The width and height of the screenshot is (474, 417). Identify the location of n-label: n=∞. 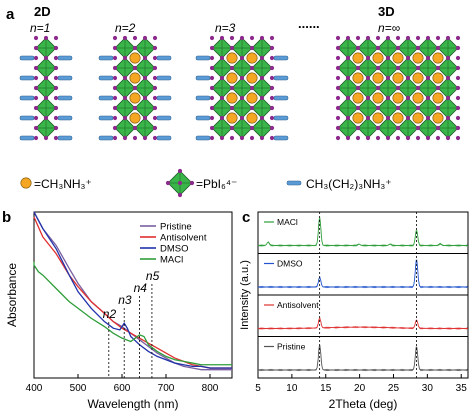
(389, 28).